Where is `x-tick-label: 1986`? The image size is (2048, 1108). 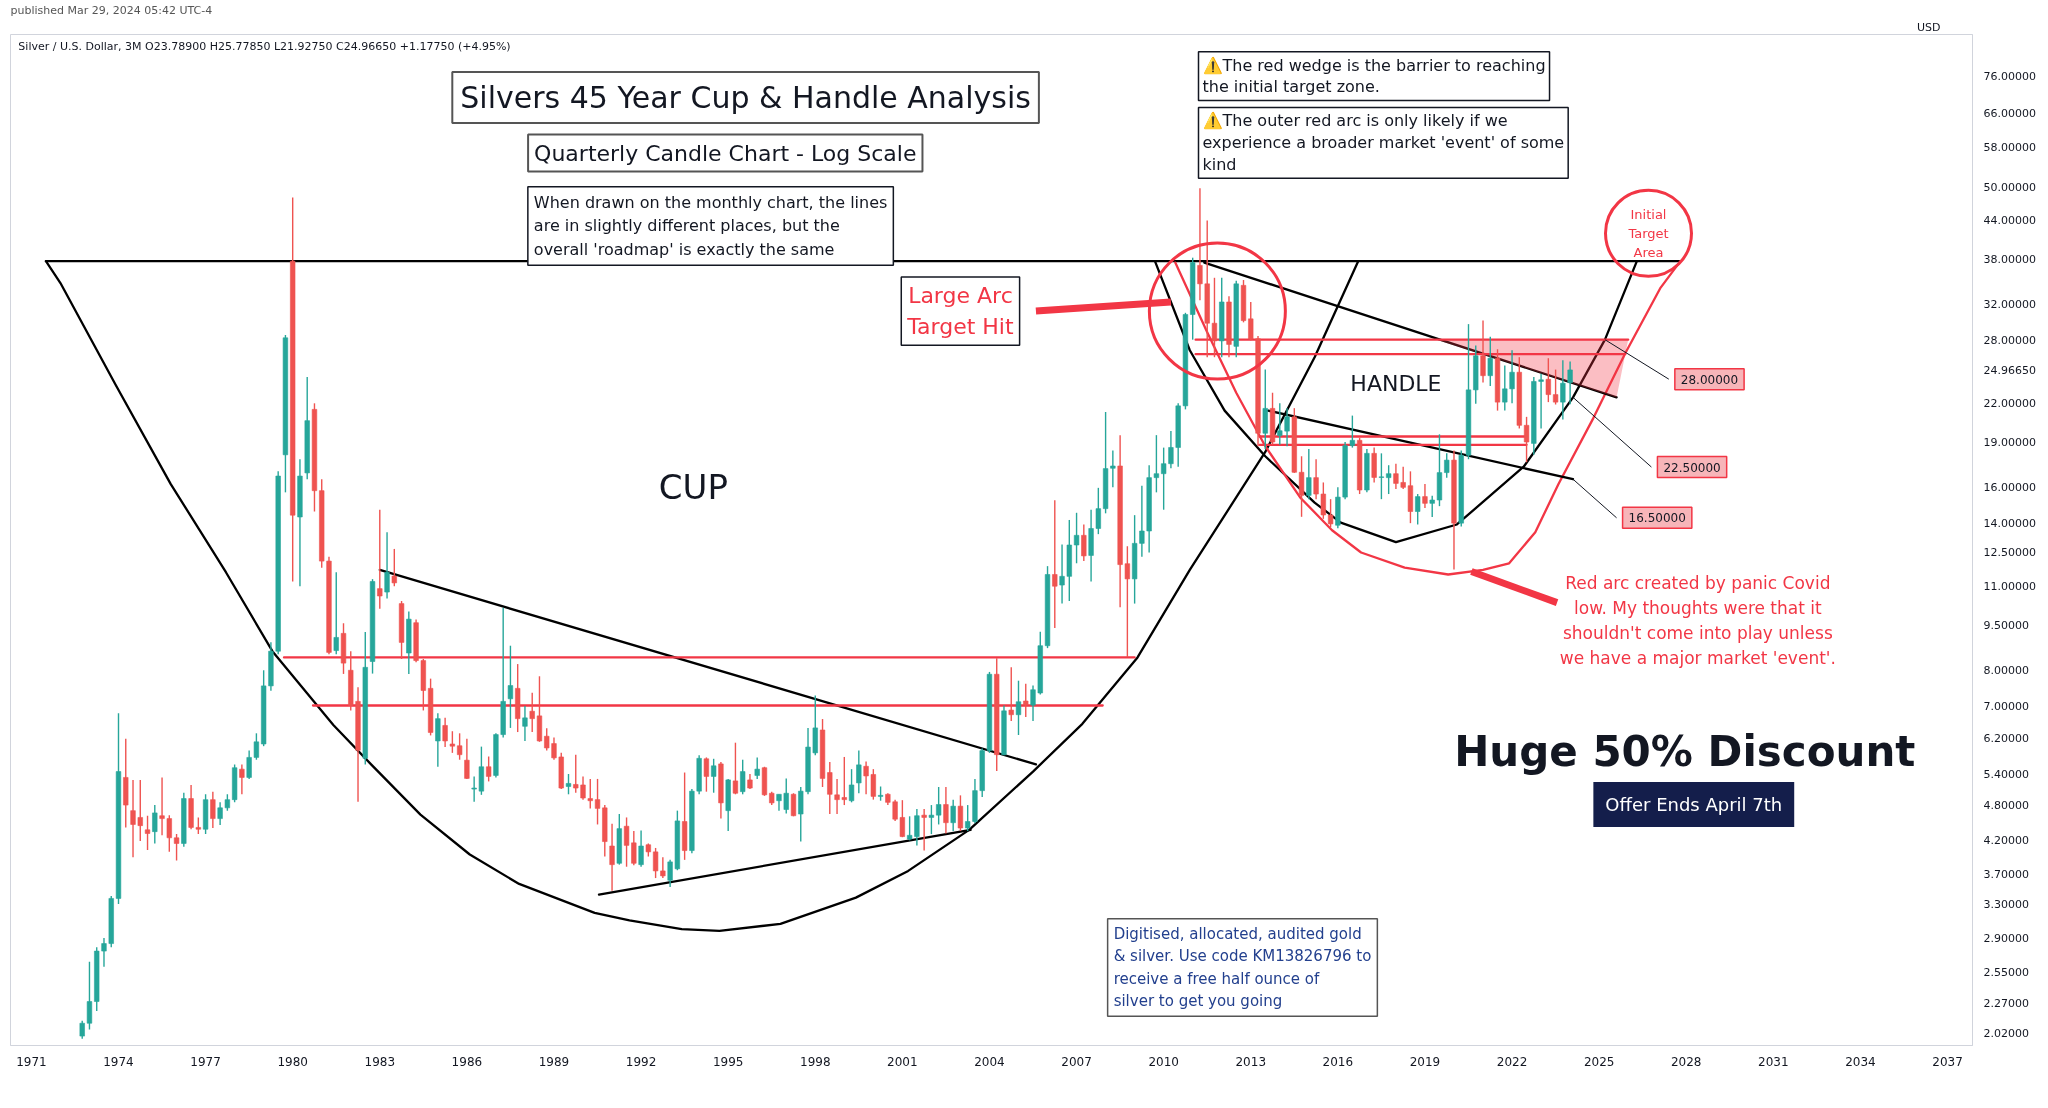 x-tick-label: 1986 is located at coordinates (467, 1061).